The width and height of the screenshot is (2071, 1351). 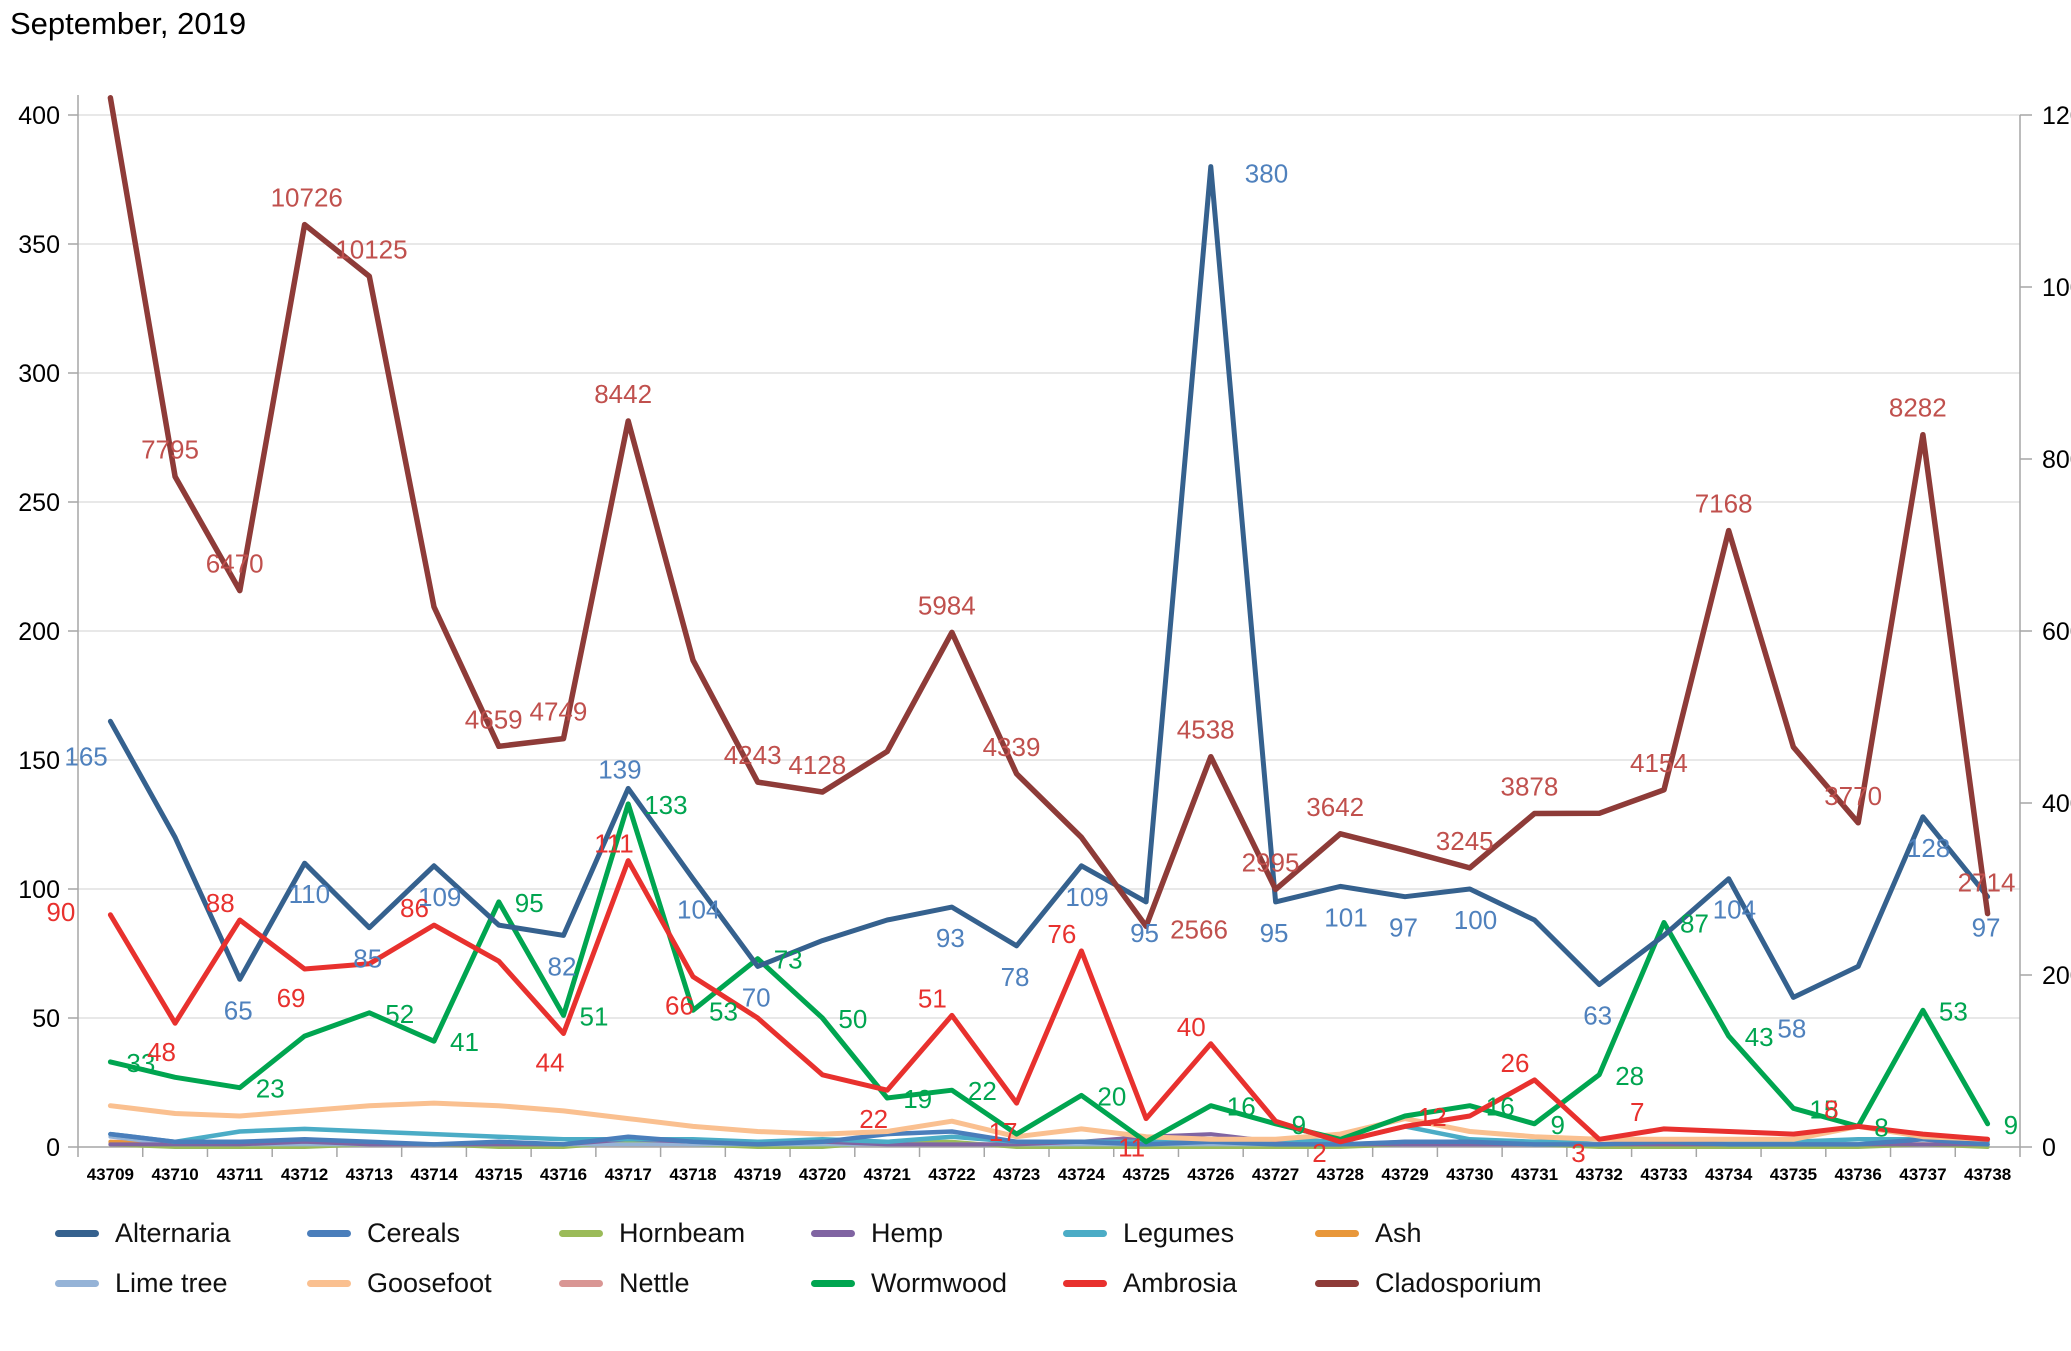 What do you see at coordinates (429, 1282) in the screenshot?
I see `legend-label: Goosefoot` at bounding box center [429, 1282].